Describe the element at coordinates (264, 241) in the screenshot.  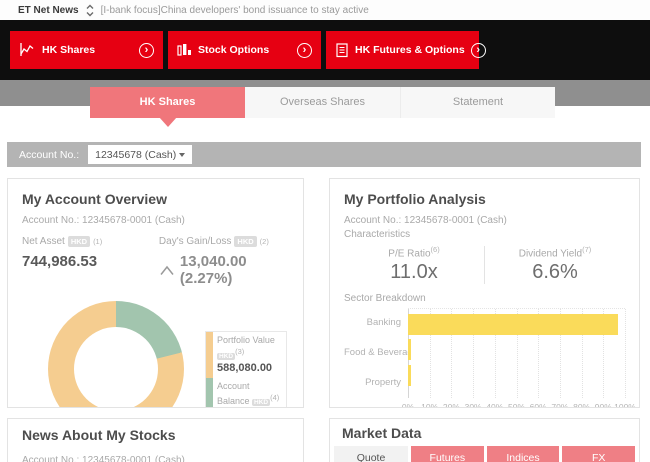
I see `footnote: (2)` at that location.